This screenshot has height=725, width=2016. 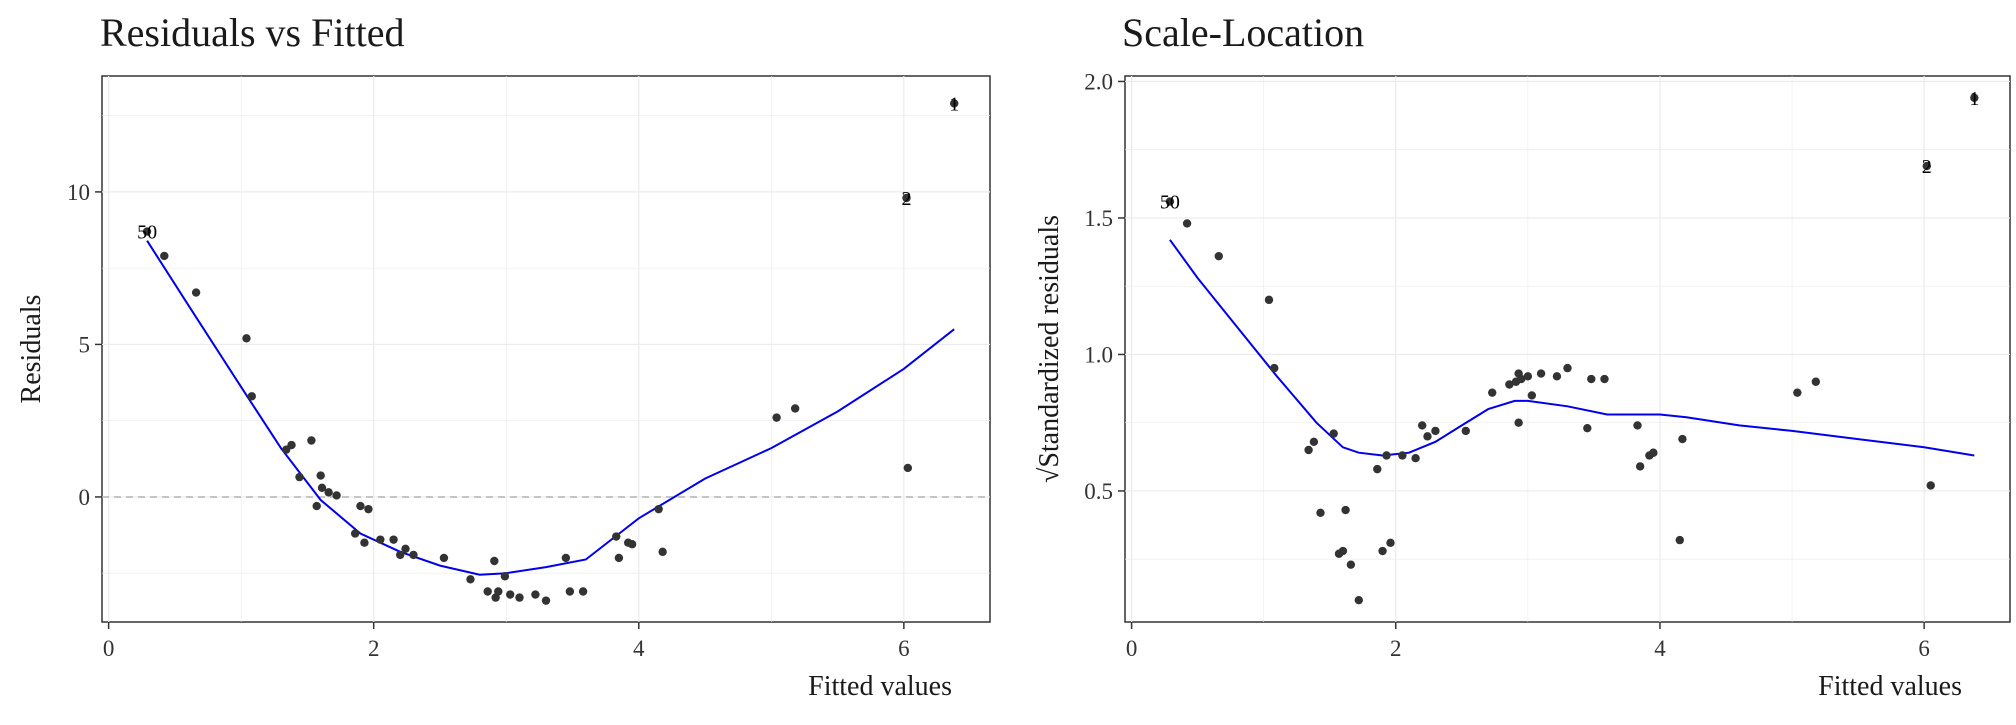 What do you see at coordinates (1098, 354) in the screenshot?
I see `y-tick-label: 1.0` at bounding box center [1098, 354].